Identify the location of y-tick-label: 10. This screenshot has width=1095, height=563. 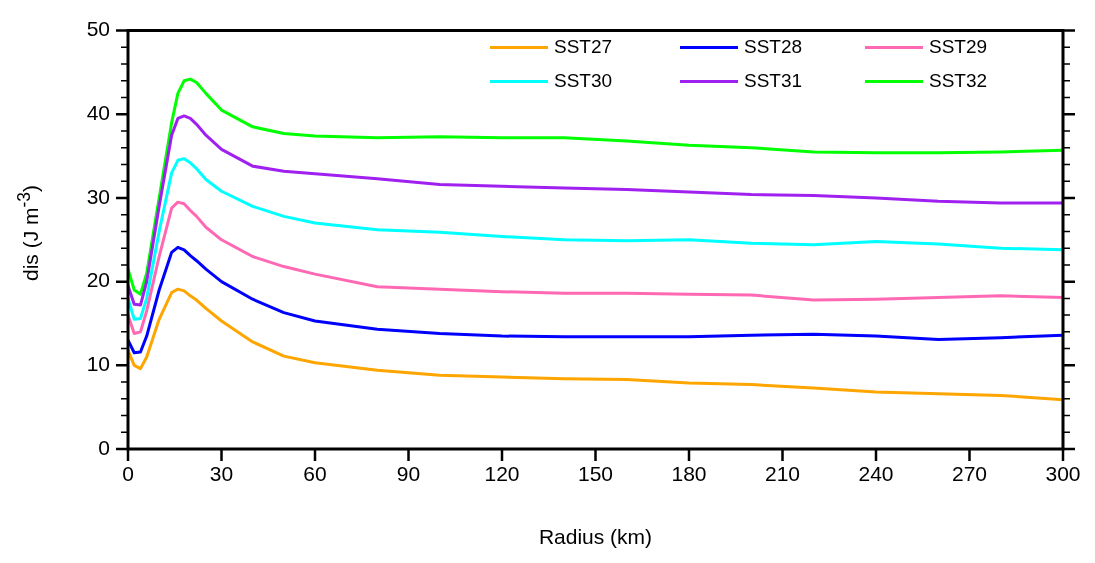
(98, 364).